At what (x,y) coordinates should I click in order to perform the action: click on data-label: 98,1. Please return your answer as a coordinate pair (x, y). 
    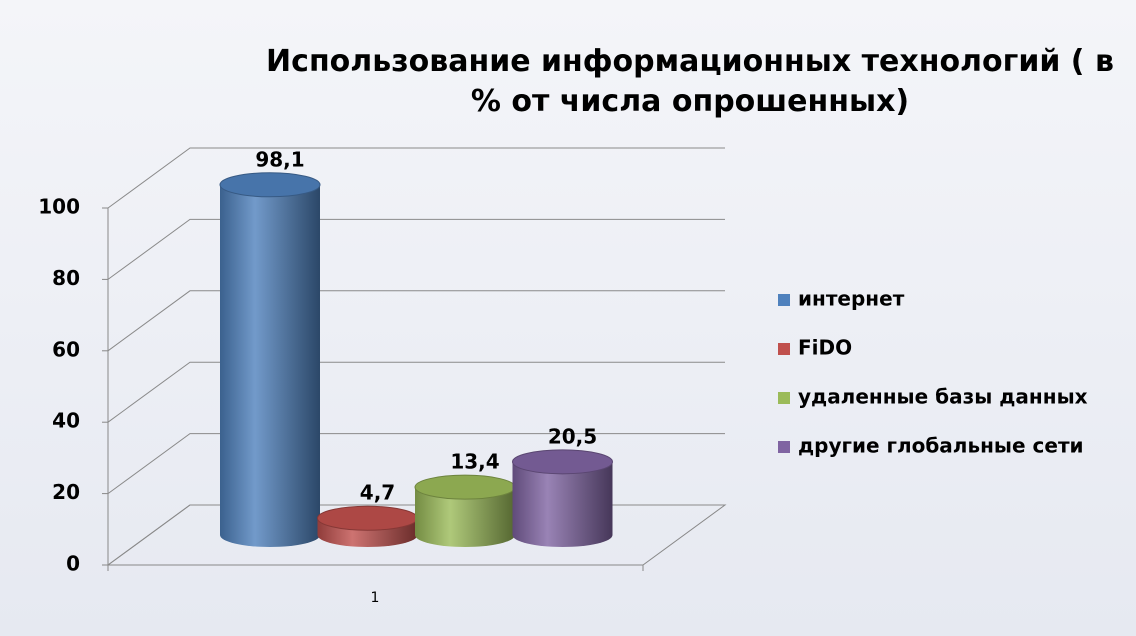
    Looking at the image, I should click on (279, 159).